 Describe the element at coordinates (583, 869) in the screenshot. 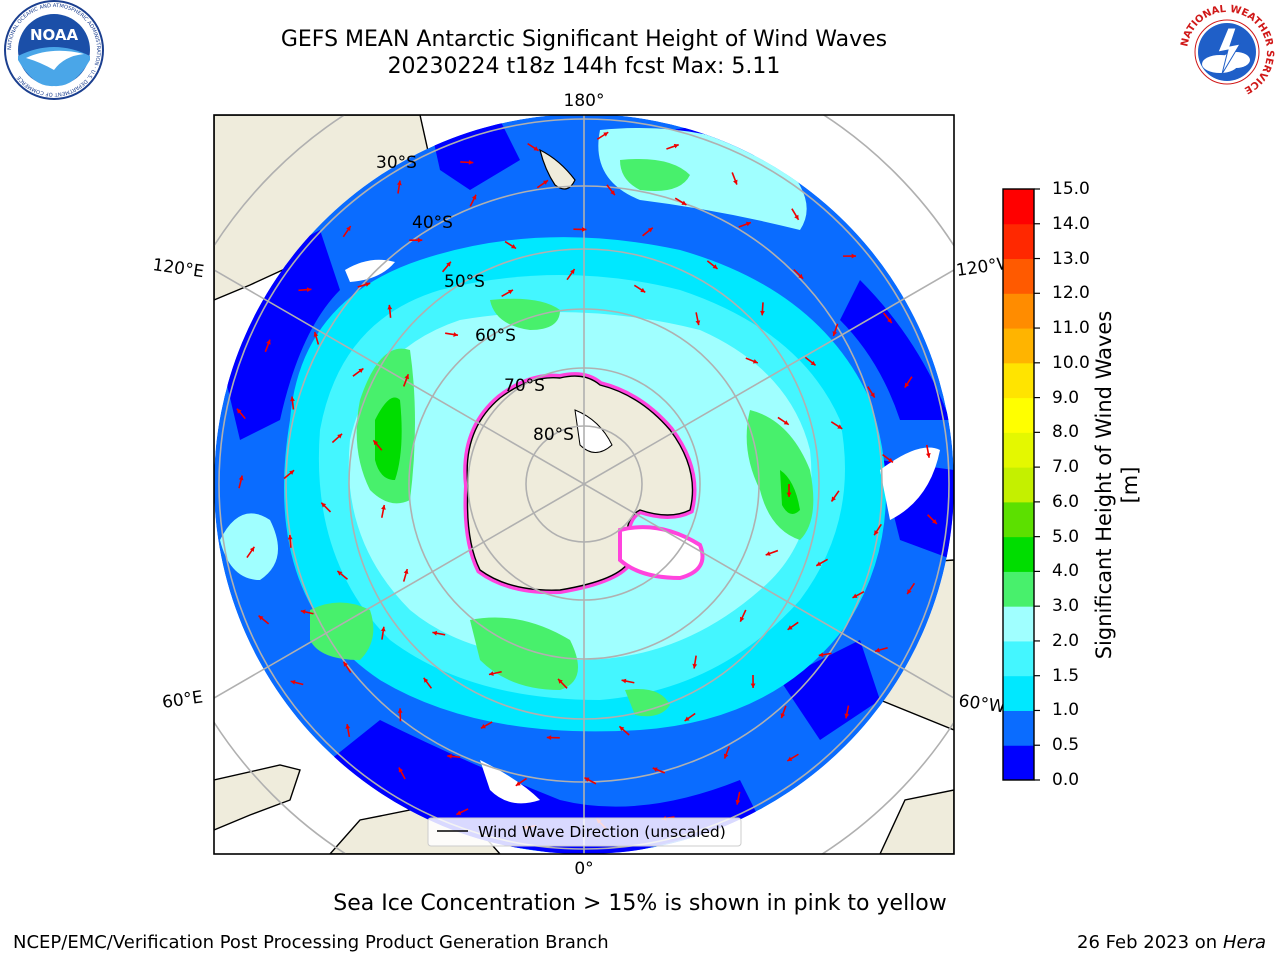

I see `lon-label-0: 0°` at that location.